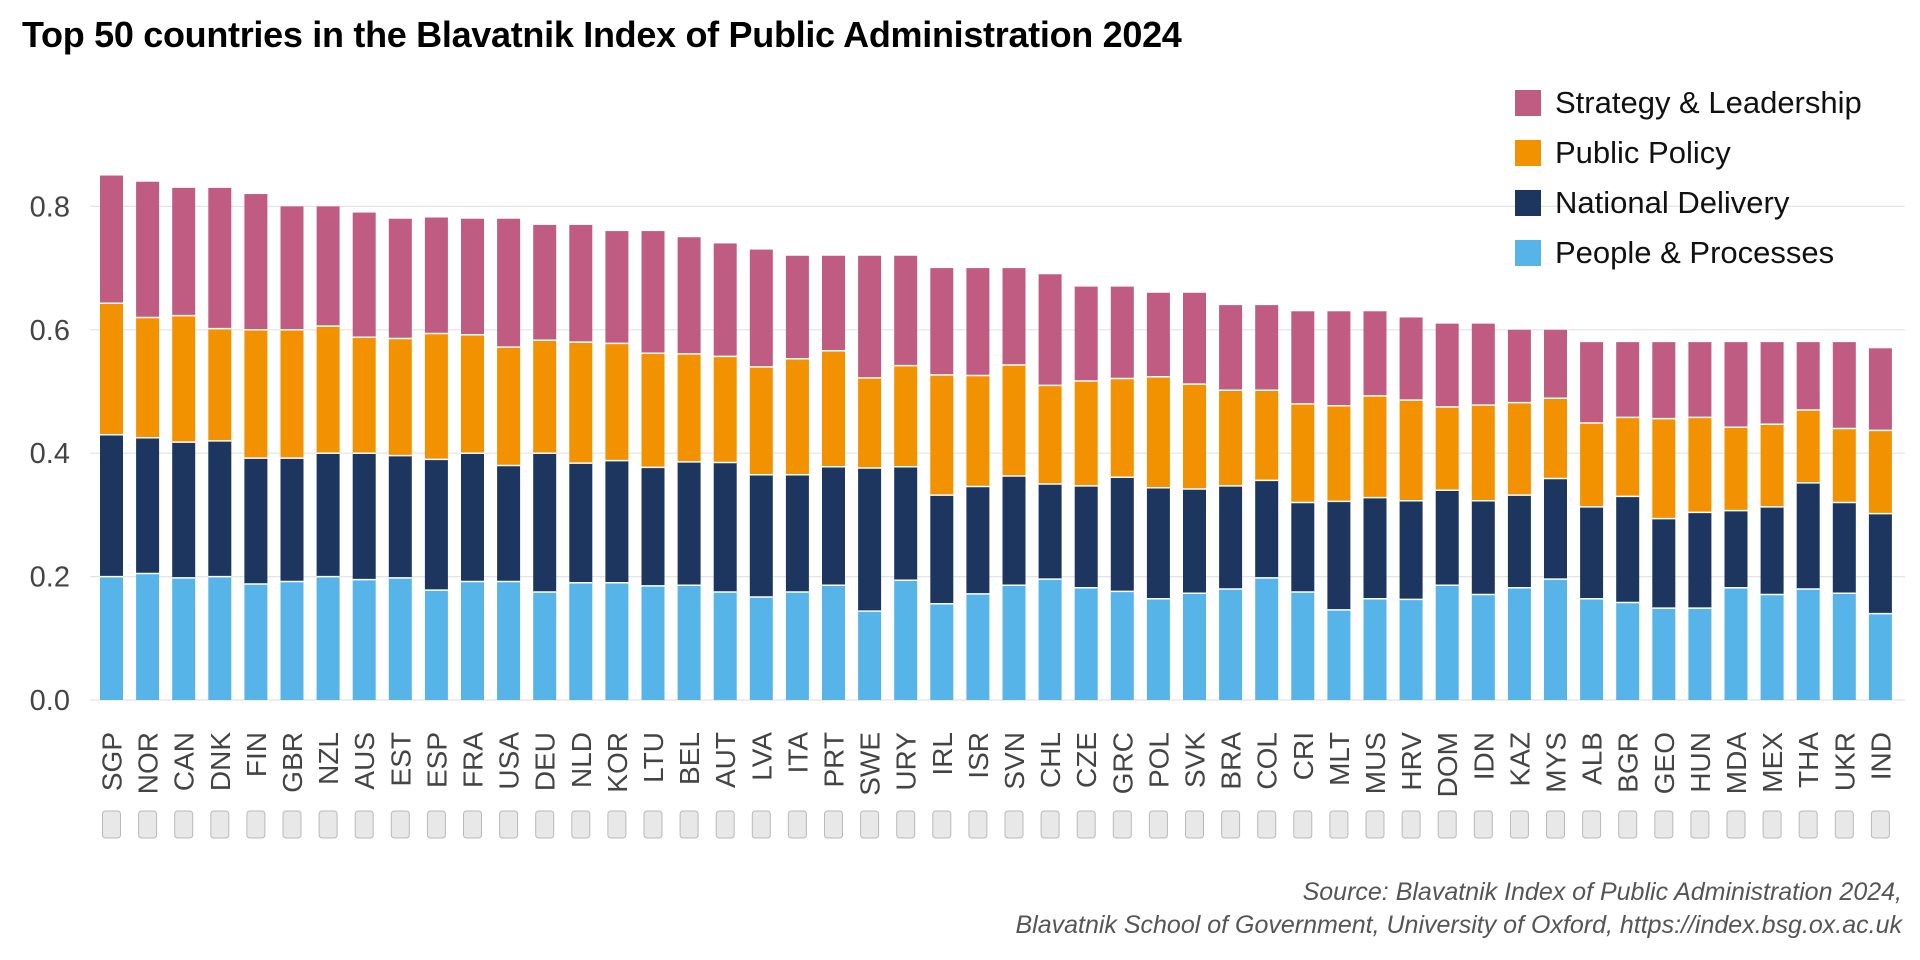 The height and width of the screenshot is (960, 1920). Describe the element at coordinates (797, 646) in the screenshot. I see `bar-ITA-people-processes` at that location.